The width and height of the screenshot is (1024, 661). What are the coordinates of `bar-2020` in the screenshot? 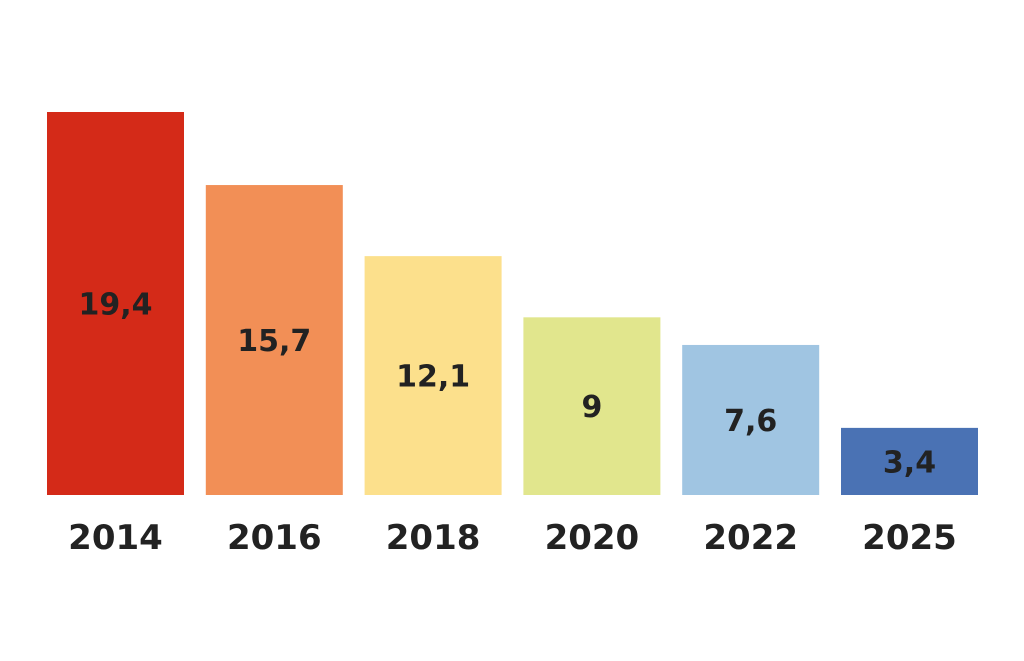 It's located at (592, 406).